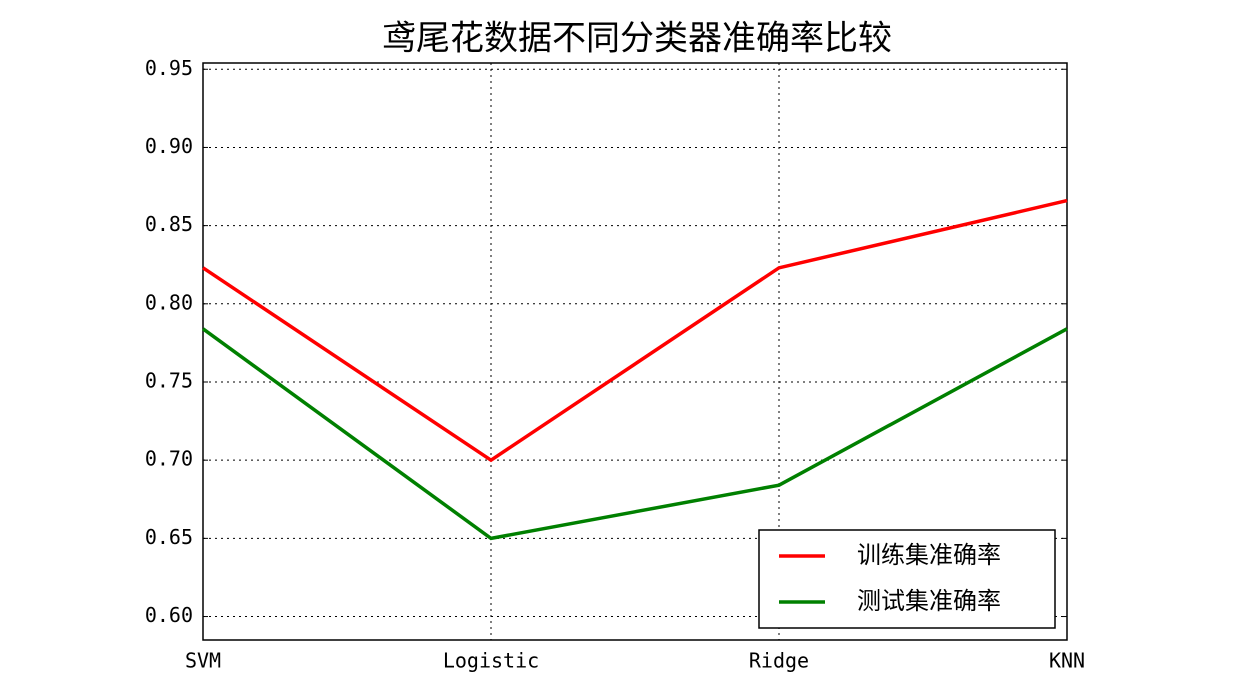 This screenshot has width=1240, height=698. Describe the element at coordinates (169, 615) in the screenshot. I see `y-tick-label: 0.60` at that location.